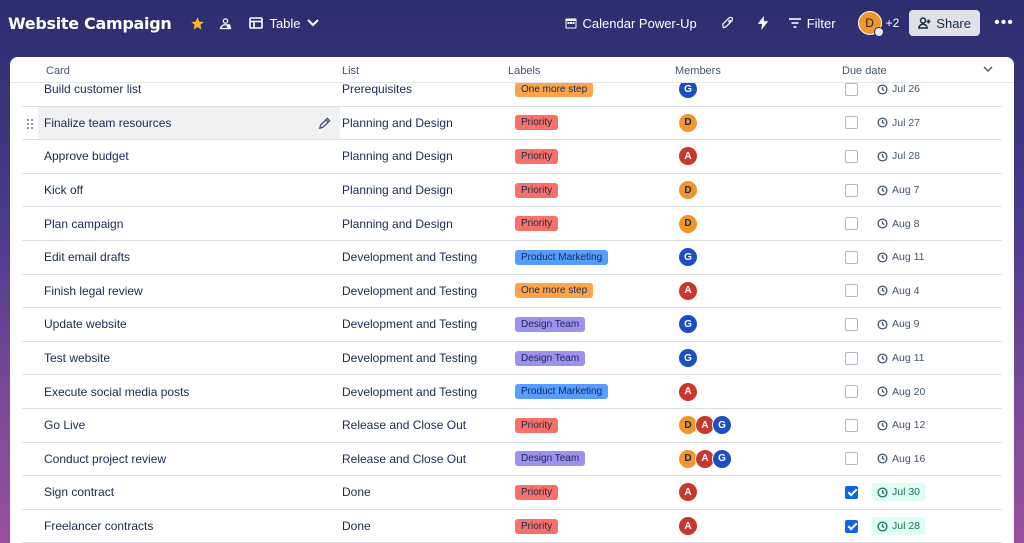  What do you see at coordinates (58, 71) in the screenshot?
I see `column-header-card: Card` at bounding box center [58, 71].